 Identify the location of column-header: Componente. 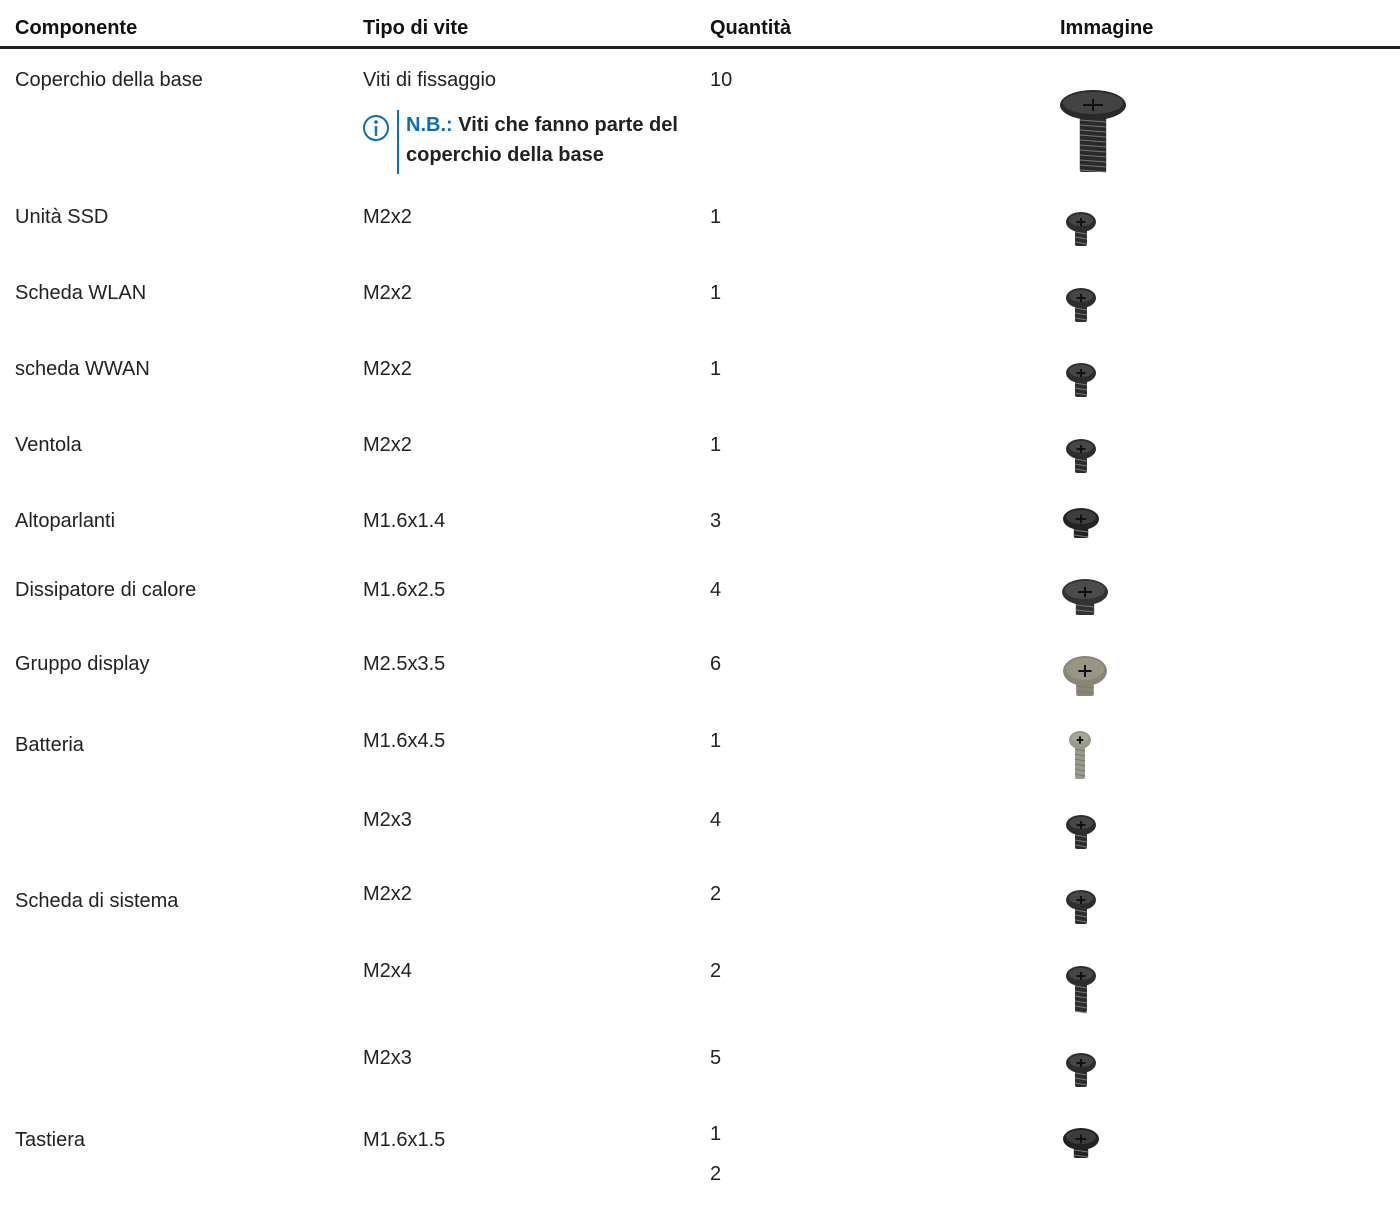
(76, 28).